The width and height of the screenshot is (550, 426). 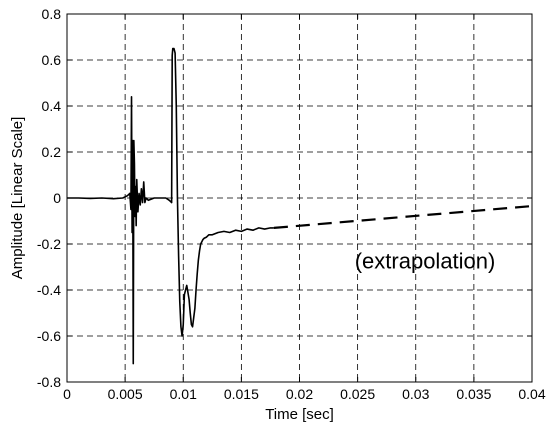 What do you see at coordinates (49, 336) in the screenshot?
I see `y-tick-label: -0.6` at bounding box center [49, 336].